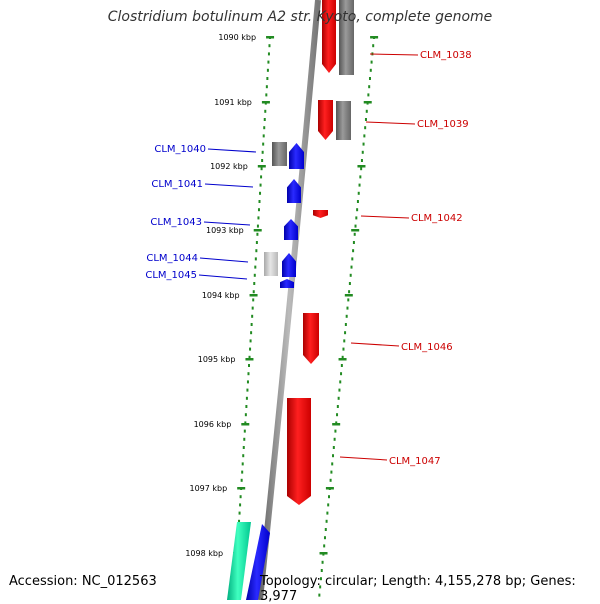 The height and width of the screenshot is (604, 600). I want to click on gene-label: CLM_1047, so click(415, 461).